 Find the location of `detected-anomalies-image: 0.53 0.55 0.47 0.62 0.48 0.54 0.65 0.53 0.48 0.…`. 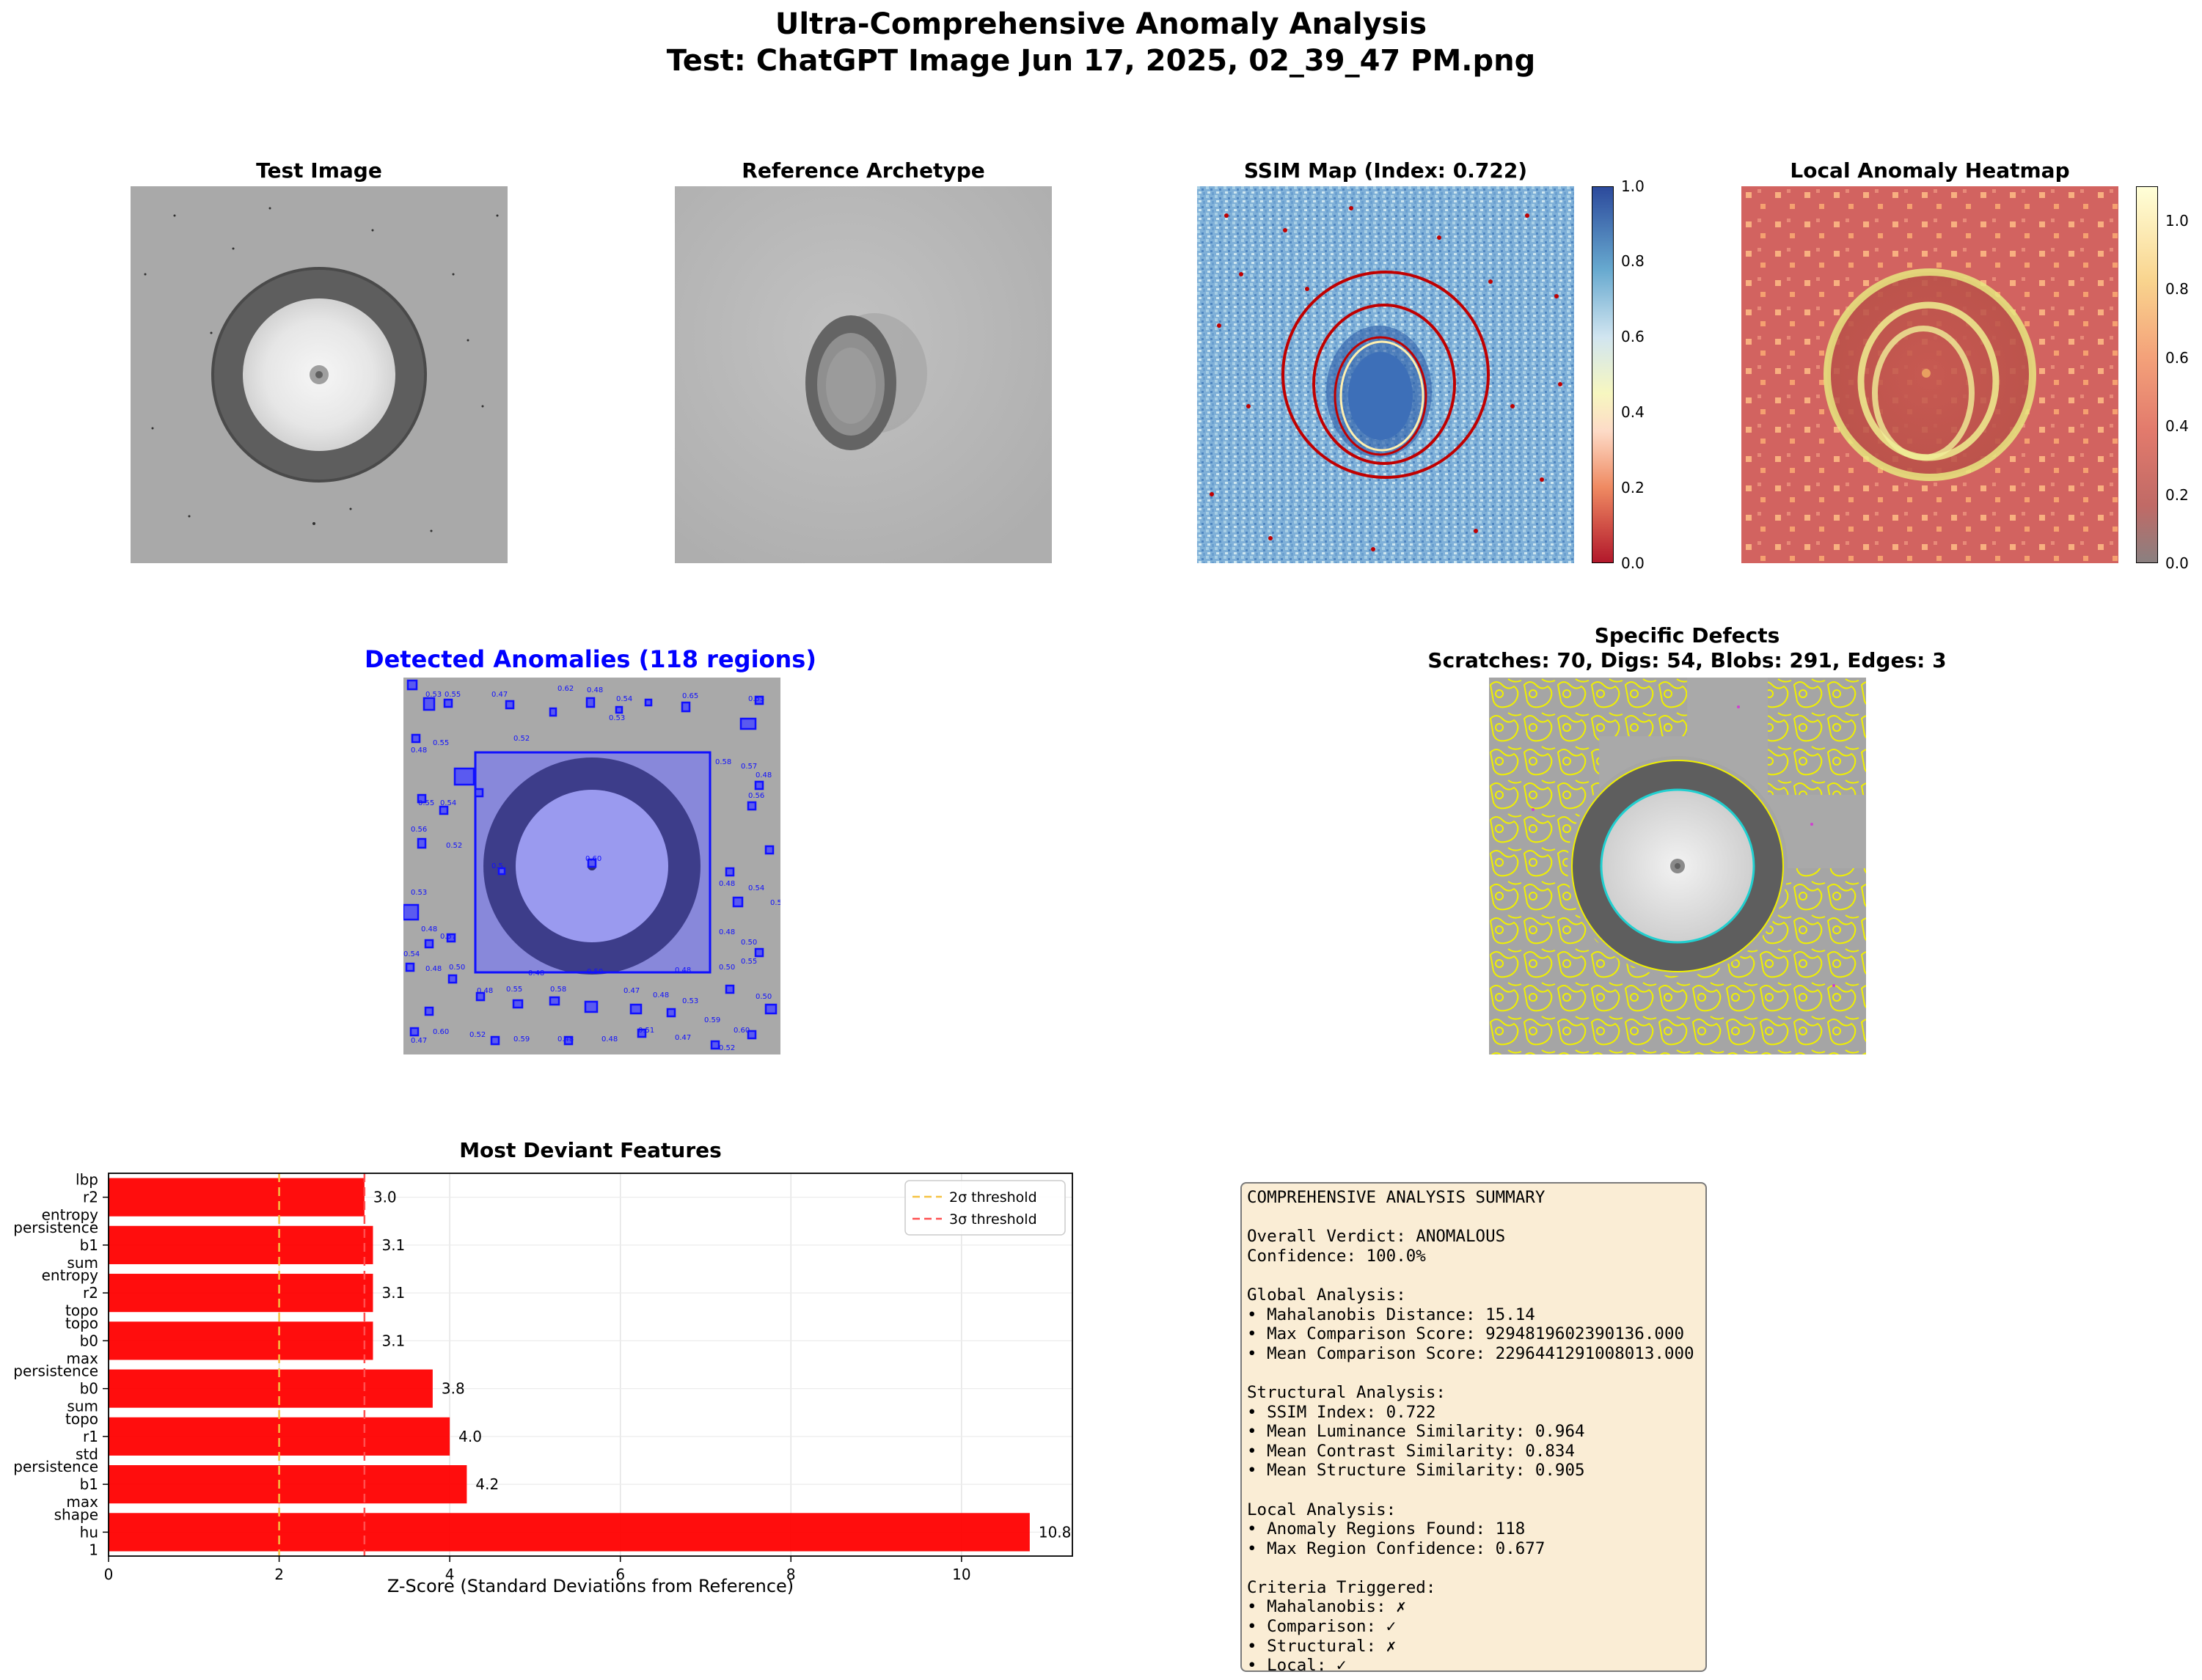

detected-anomalies-image: 0.53 0.55 0.47 0.62 0.48 0.54 0.65 0.53 0.48 0.… is located at coordinates (591, 866).